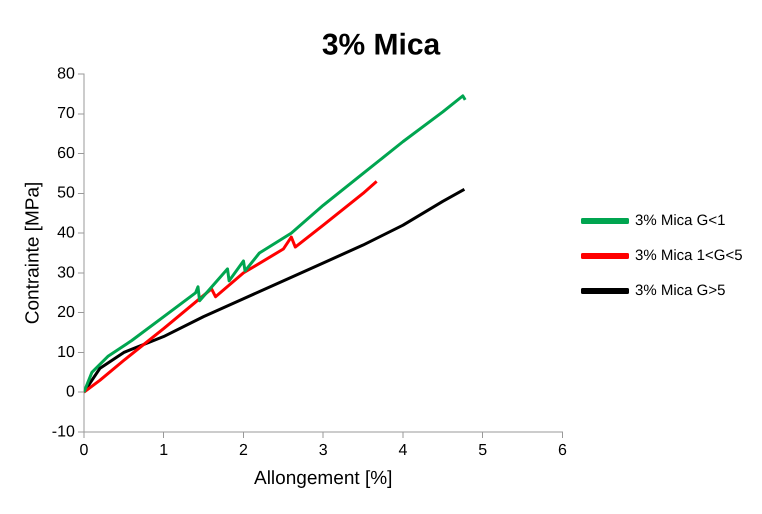 Image resolution: width=762 pixels, height=514 pixels. What do you see at coordinates (64, 431) in the screenshot?
I see `y-tick-label: -10` at bounding box center [64, 431].